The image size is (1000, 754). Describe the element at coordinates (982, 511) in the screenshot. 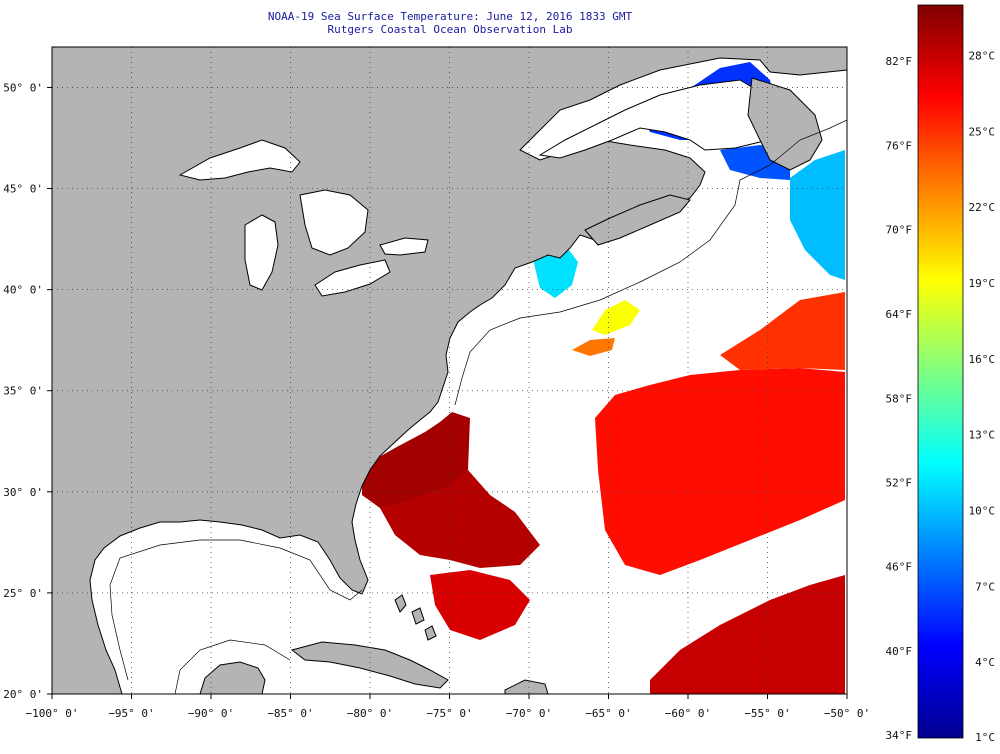

I see `colorbar-c-label: 10°C` at that location.